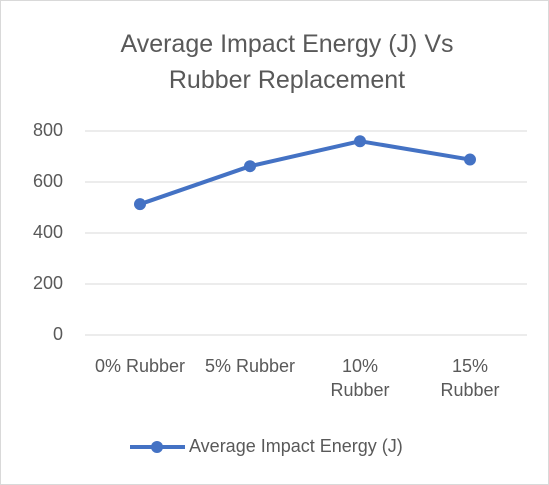 This screenshot has height=485, width=549. What do you see at coordinates (360, 378) in the screenshot?
I see `x-tick-label: 10% Rubber` at bounding box center [360, 378].